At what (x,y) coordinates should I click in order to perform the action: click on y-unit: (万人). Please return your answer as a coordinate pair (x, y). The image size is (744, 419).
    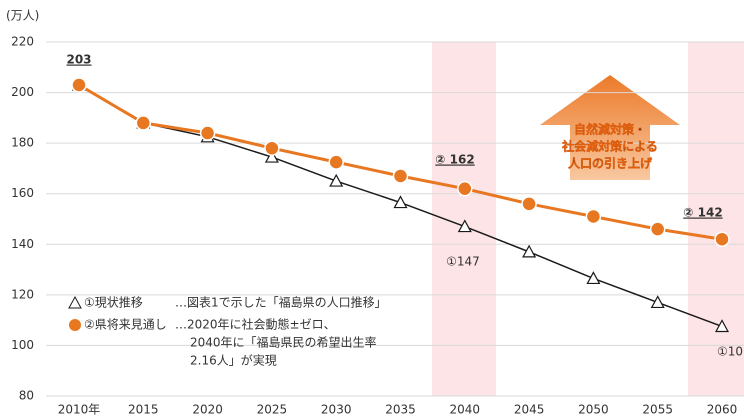
    Looking at the image, I should click on (22, 16).